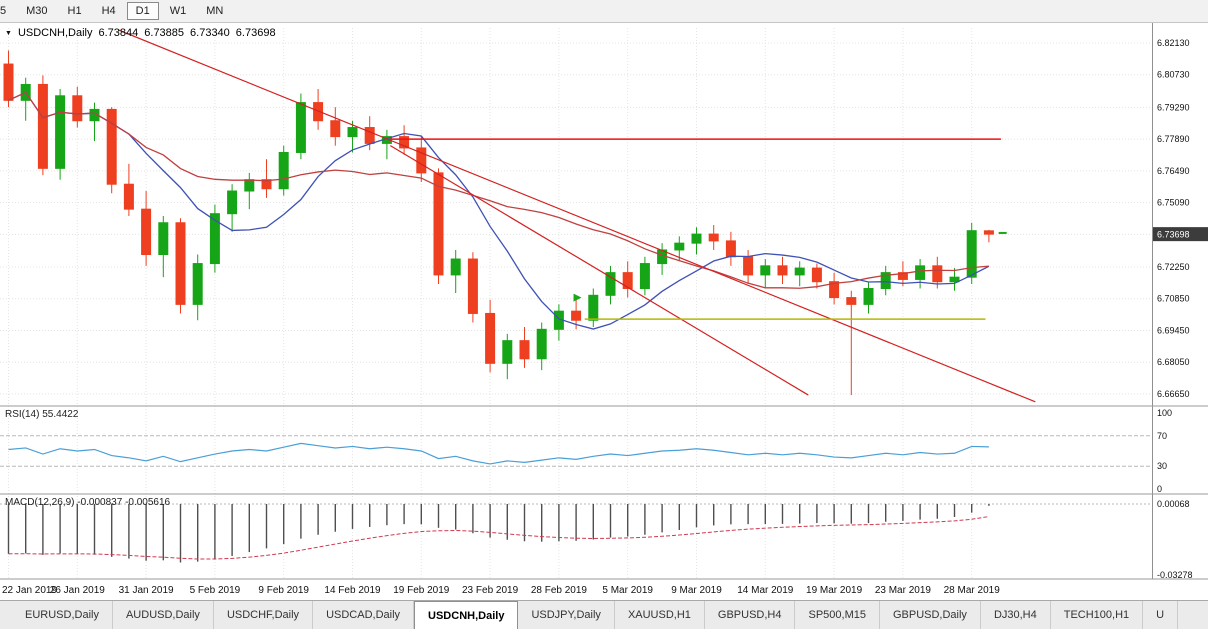  What do you see at coordinates (1173, 394) in the screenshot?
I see `svg-text: 6.66650` at bounding box center [1173, 394].